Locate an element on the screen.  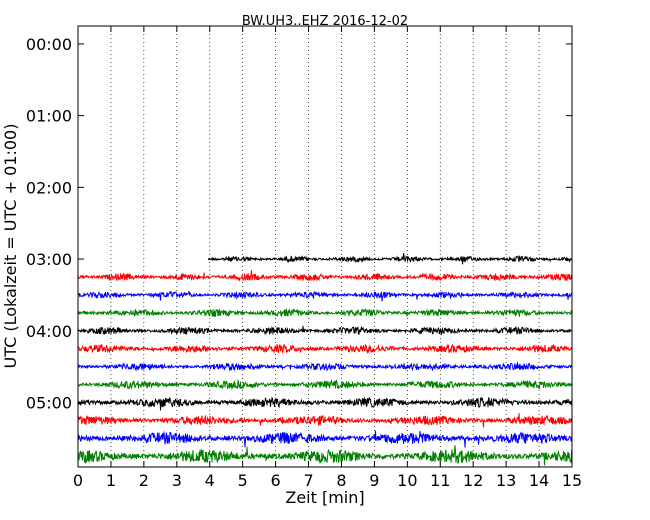
x-tick-label: 6 is located at coordinates (276, 480).